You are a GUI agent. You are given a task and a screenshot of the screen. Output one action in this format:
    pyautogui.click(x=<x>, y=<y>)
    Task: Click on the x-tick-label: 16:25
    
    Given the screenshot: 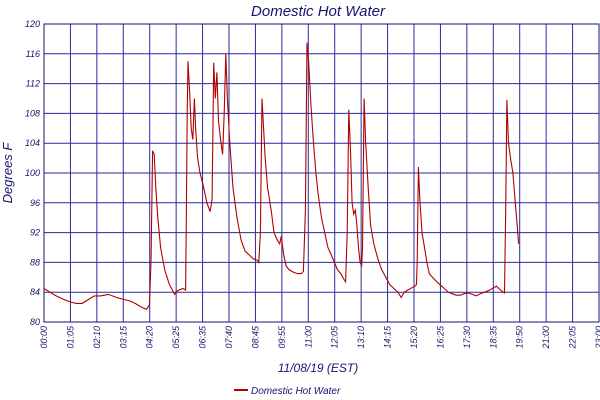 What is the action you would take?
    pyautogui.click(x=440, y=337)
    